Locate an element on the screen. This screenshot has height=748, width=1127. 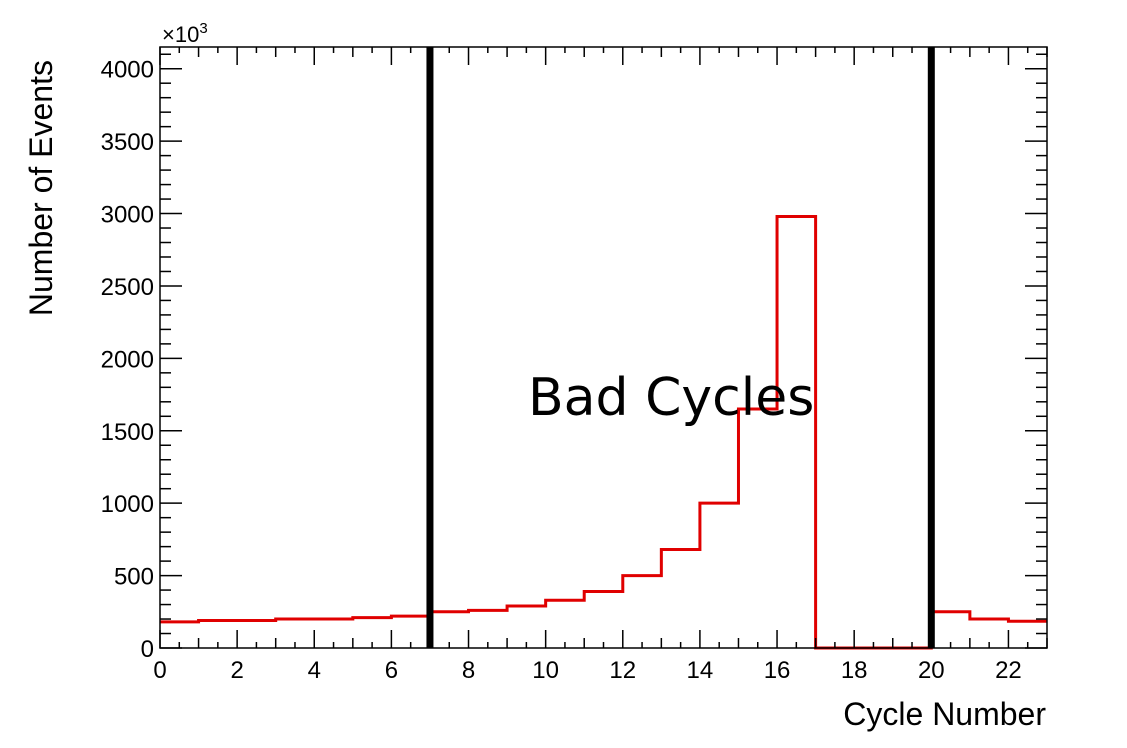
y-tick-label: 1500 is located at coordinates (127, 432).